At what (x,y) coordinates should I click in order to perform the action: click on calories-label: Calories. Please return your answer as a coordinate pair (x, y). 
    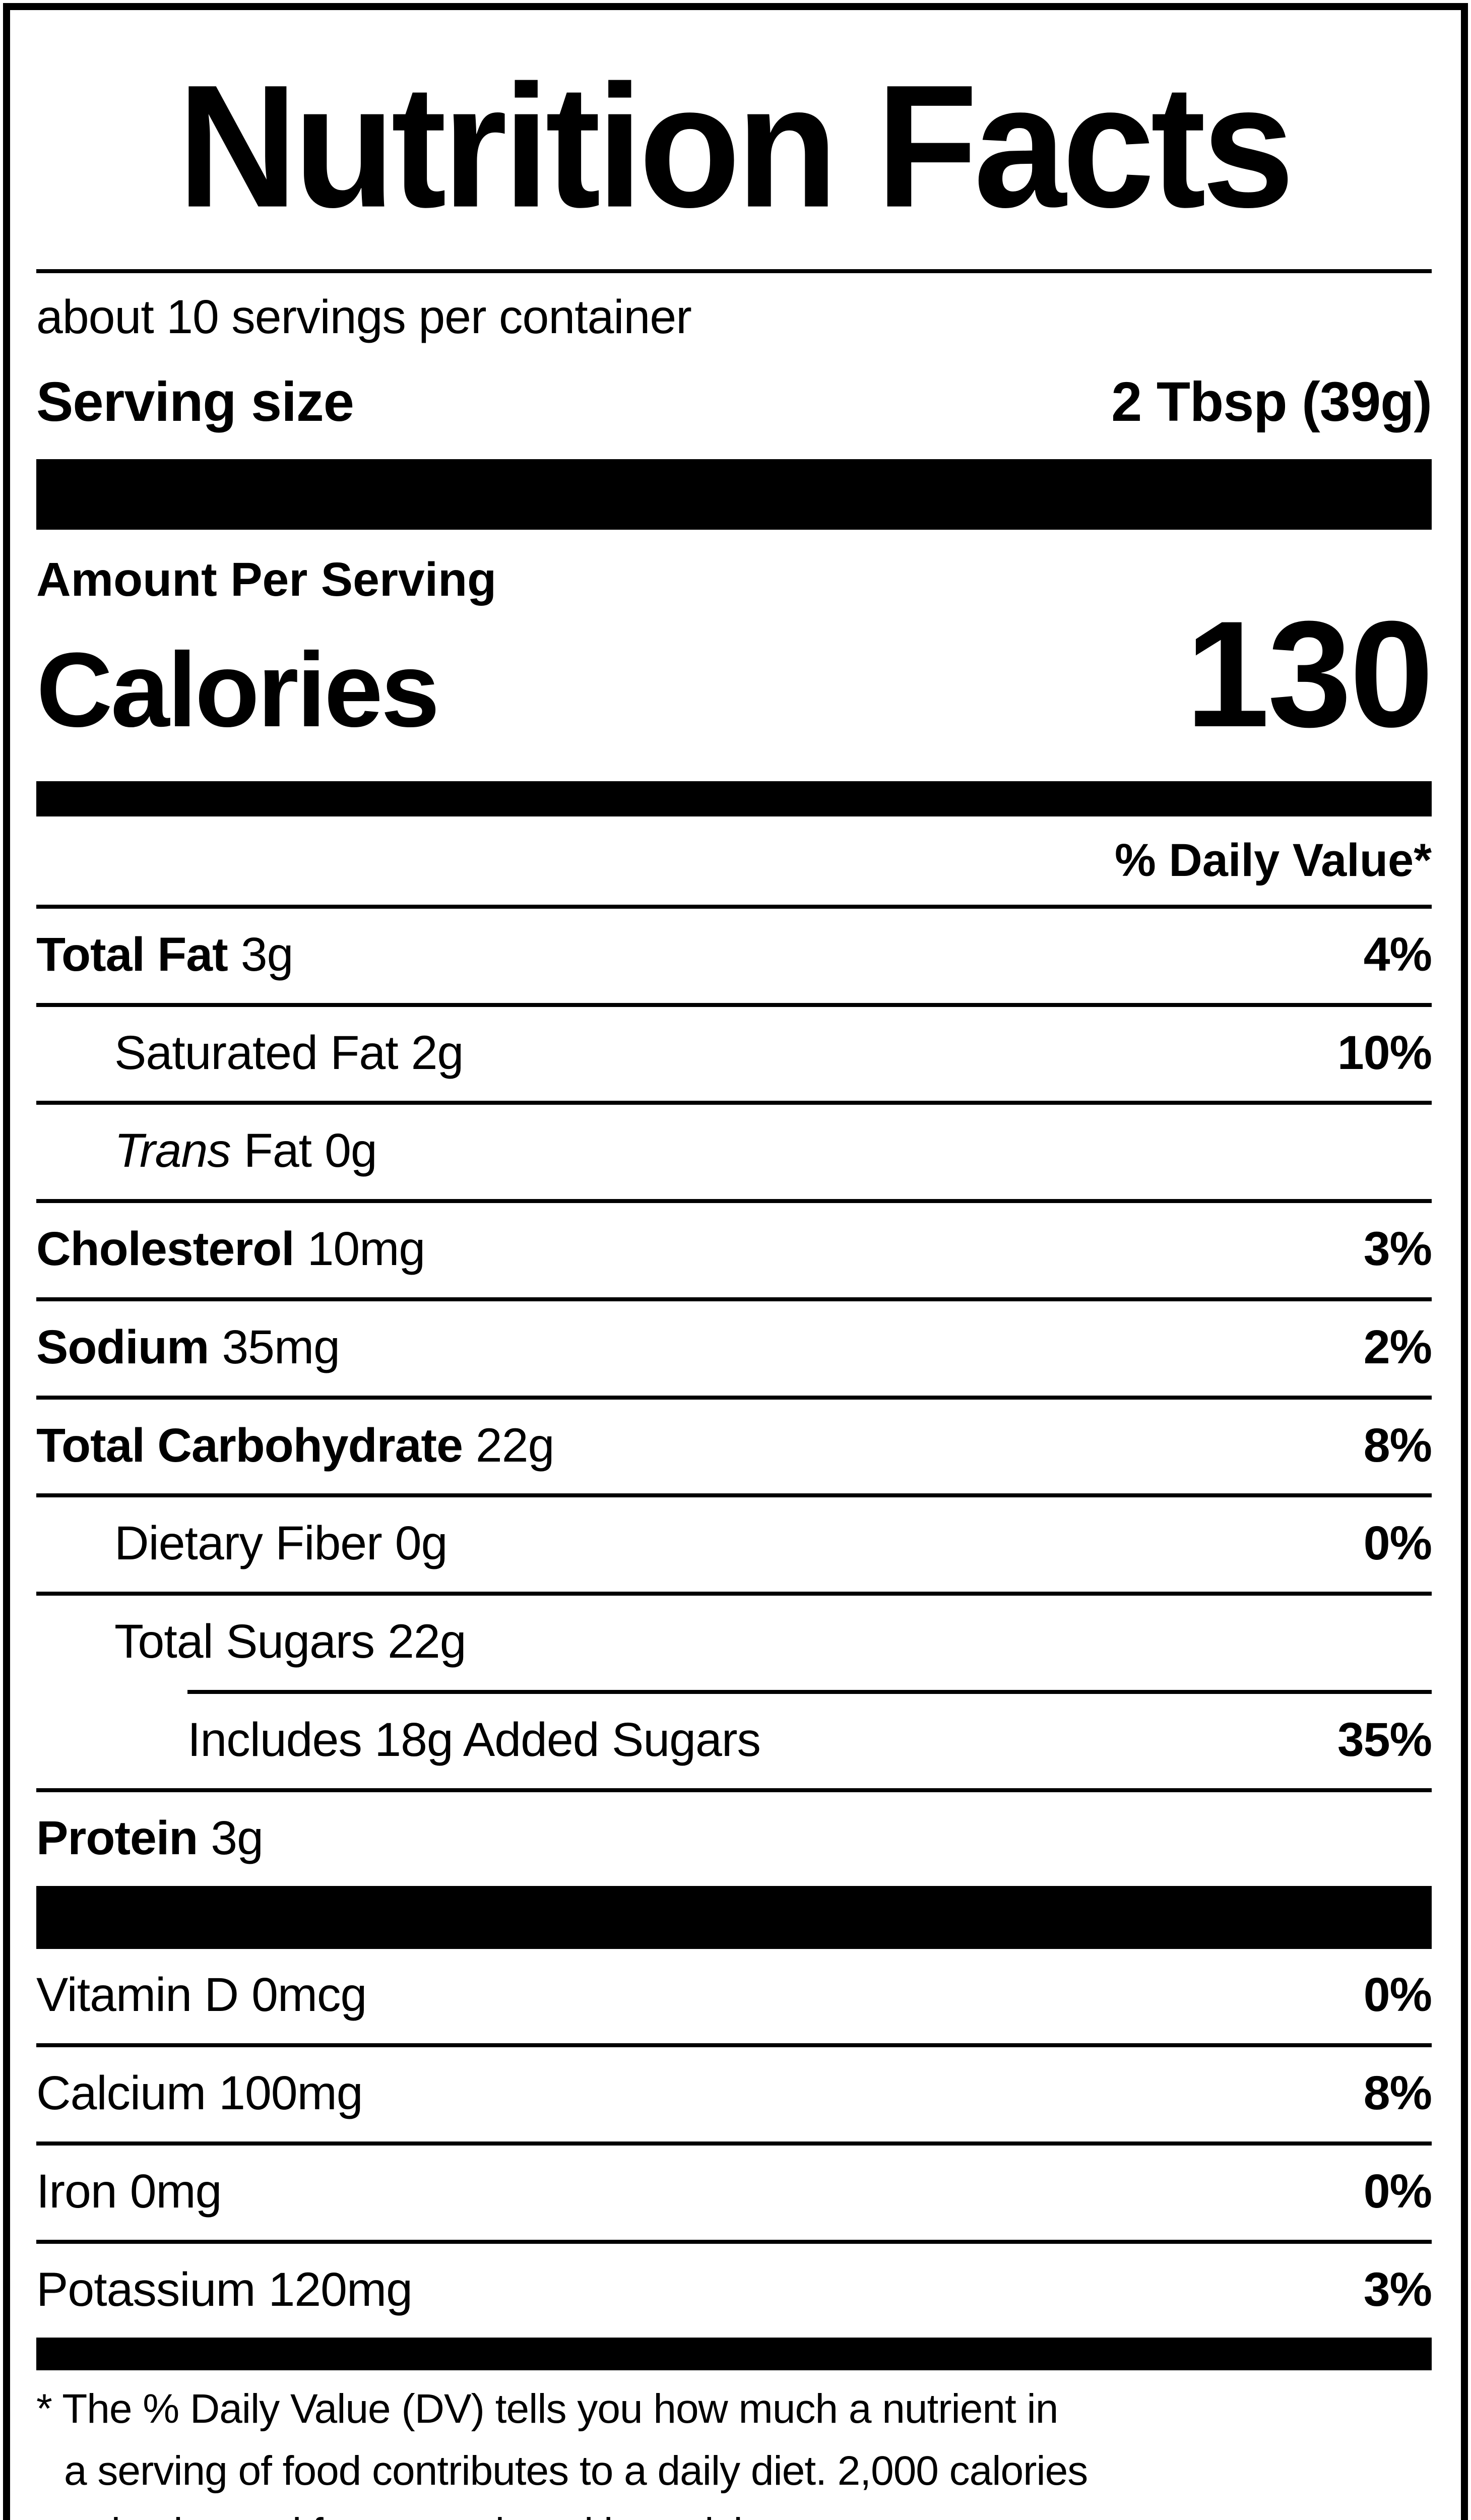
    Looking at the image, I should click on (238, 689).